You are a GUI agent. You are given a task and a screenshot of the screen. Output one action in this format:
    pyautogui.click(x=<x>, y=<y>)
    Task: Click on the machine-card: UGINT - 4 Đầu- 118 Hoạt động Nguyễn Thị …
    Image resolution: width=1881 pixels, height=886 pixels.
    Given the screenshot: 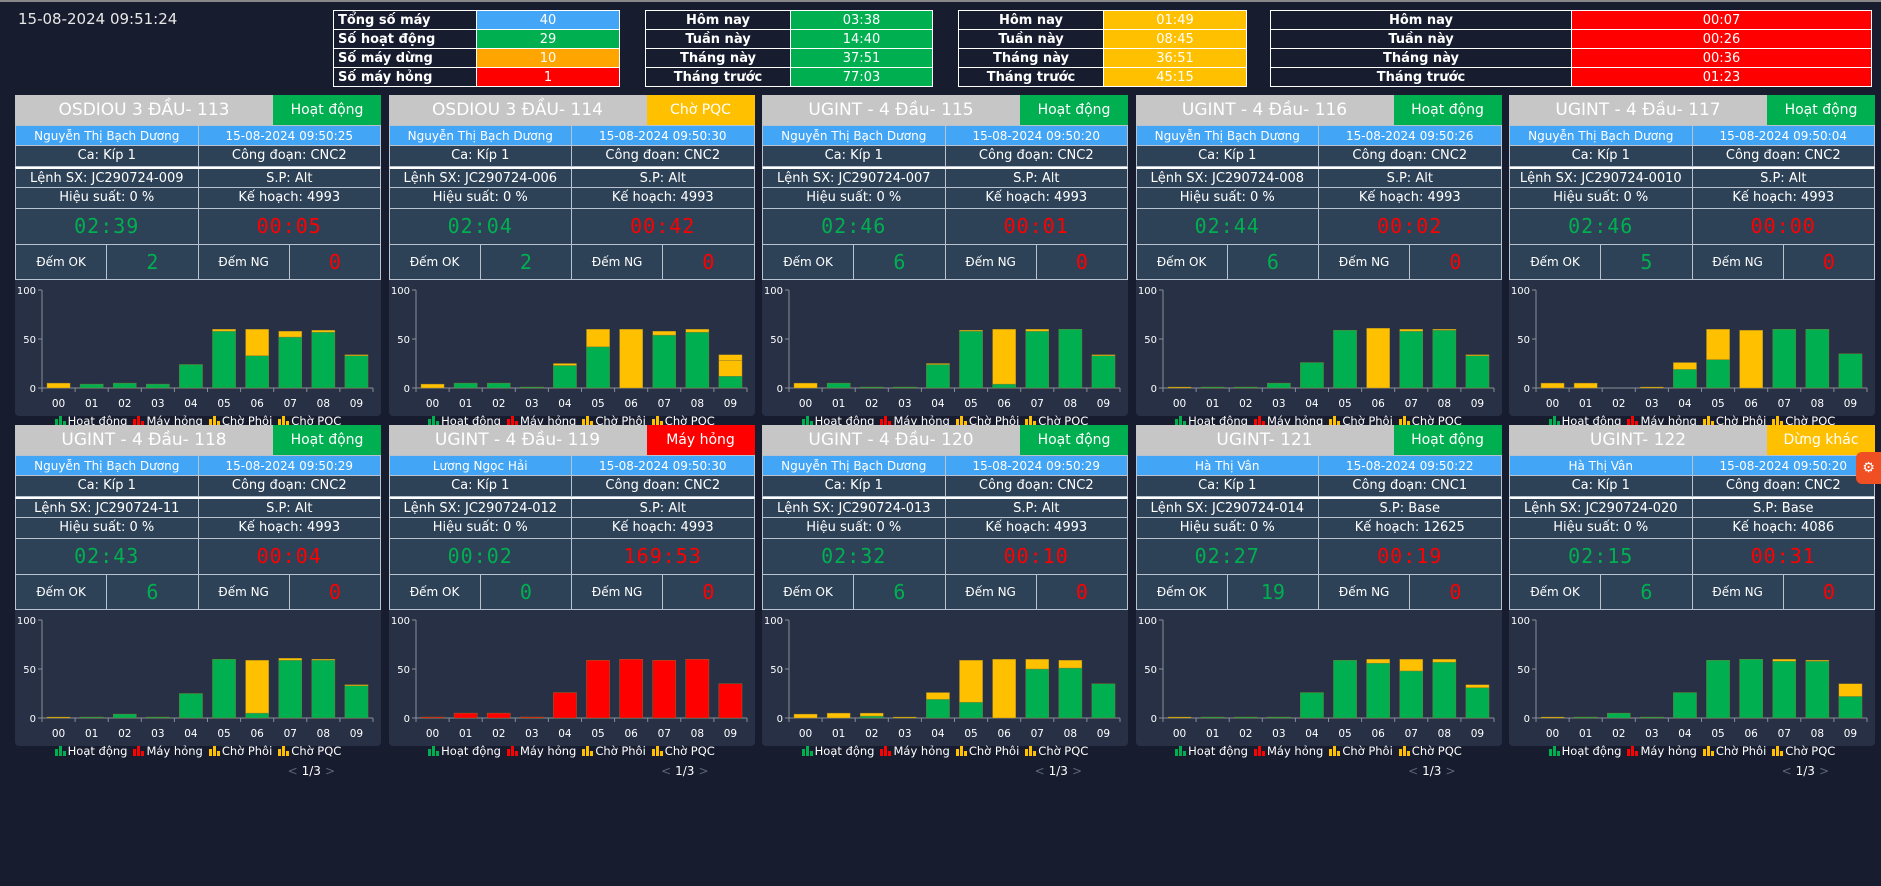 What is the action you would take?
    pyautogui.click(x=198, y=601)
    